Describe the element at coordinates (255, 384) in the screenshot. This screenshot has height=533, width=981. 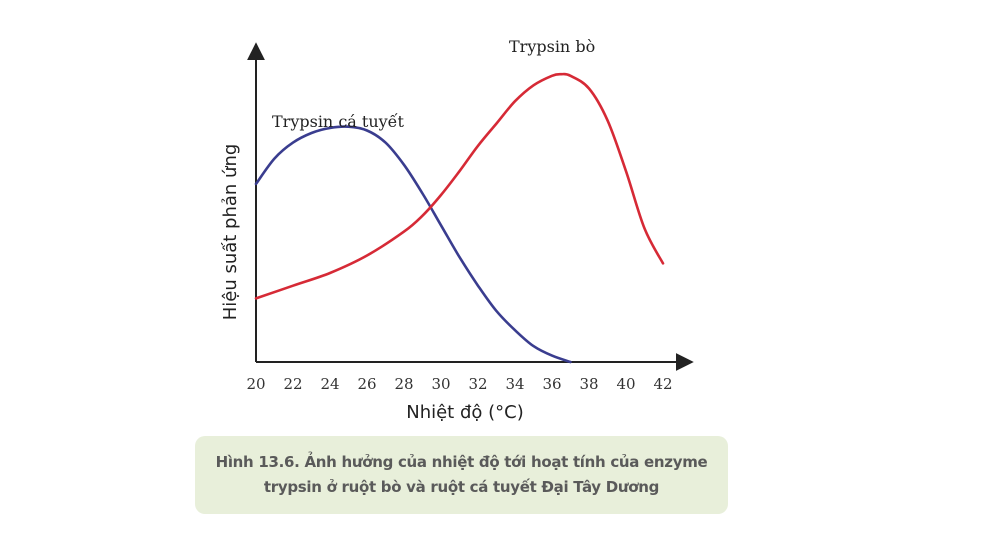
I see `x-tick-label: 20` at that location.